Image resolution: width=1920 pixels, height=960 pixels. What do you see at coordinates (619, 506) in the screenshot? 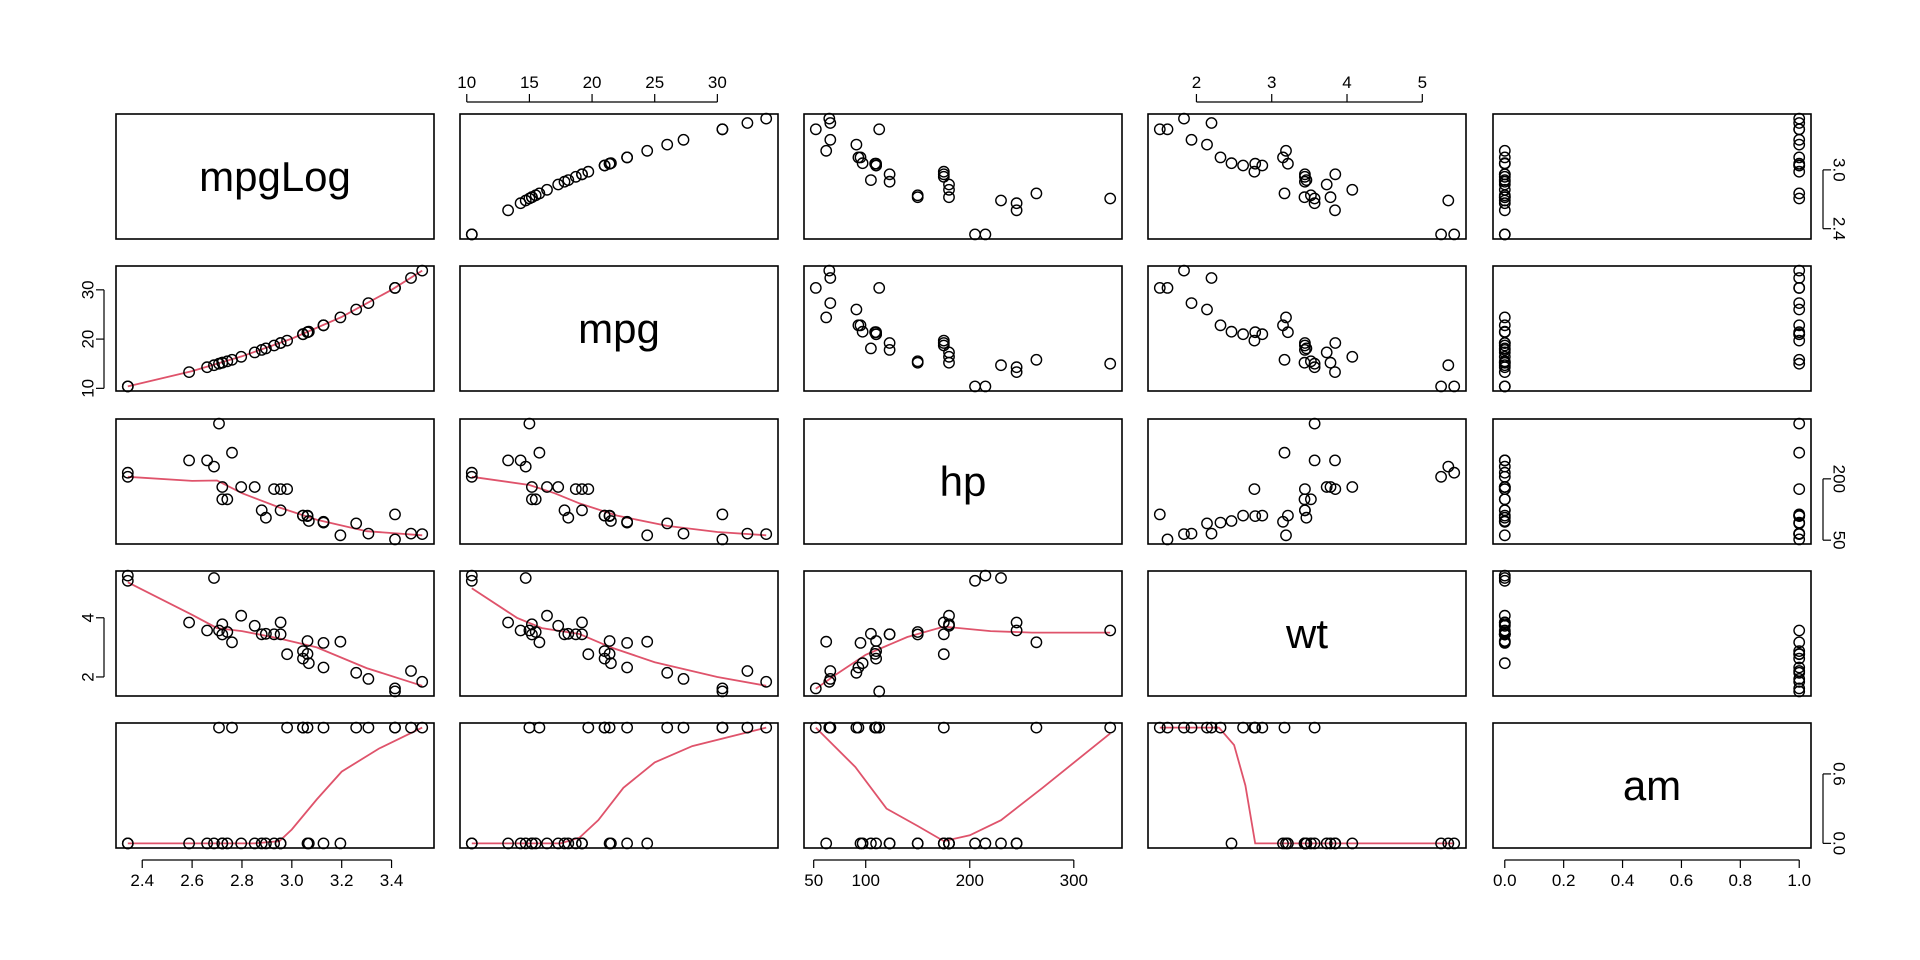
I see `smoother-hp-vs-mpg` at bounding box center [619, 506].